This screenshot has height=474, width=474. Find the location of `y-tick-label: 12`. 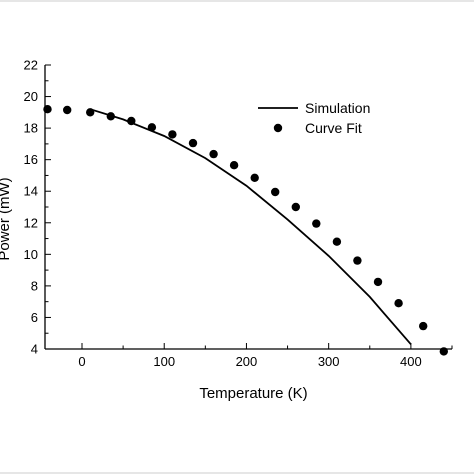

y-tick-label: 12 is located at coordinates (31, 222).